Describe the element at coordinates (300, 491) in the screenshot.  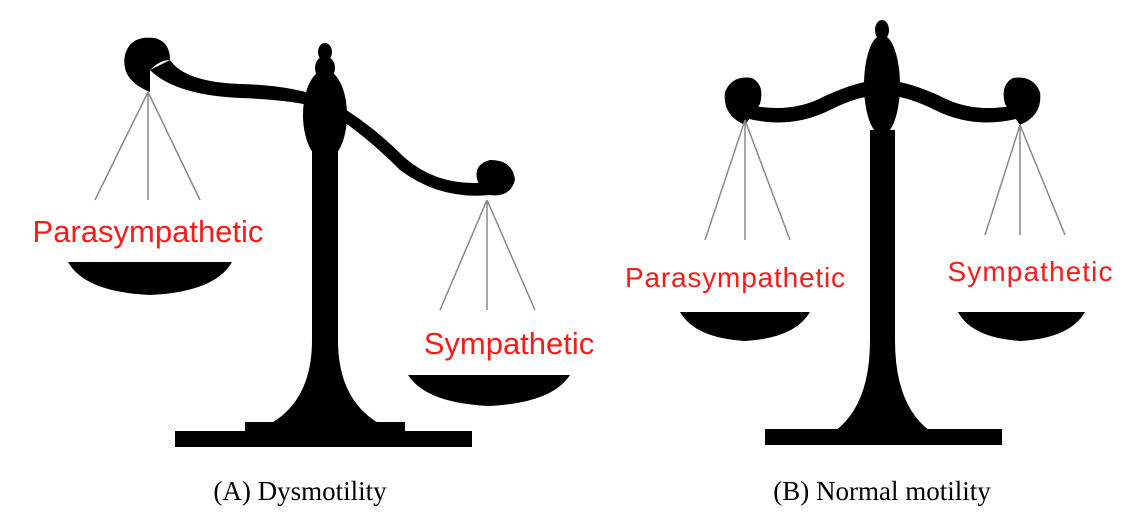
I see `caption: (A) Dysmotility` at that location.